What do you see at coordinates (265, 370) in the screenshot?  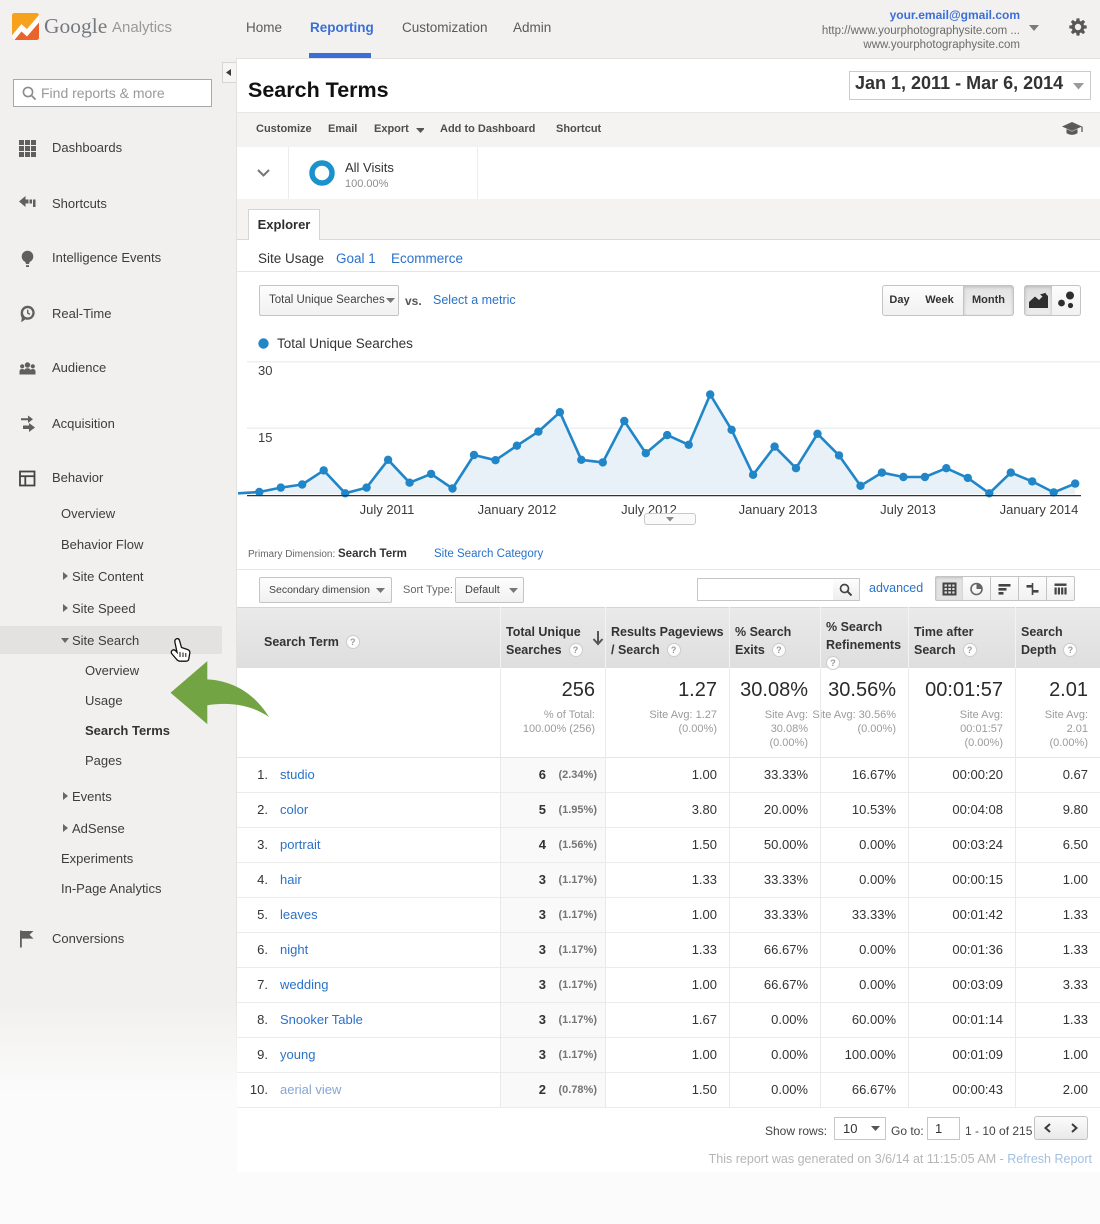 I see `svg-text: 30` at bounding box center [265, 370].